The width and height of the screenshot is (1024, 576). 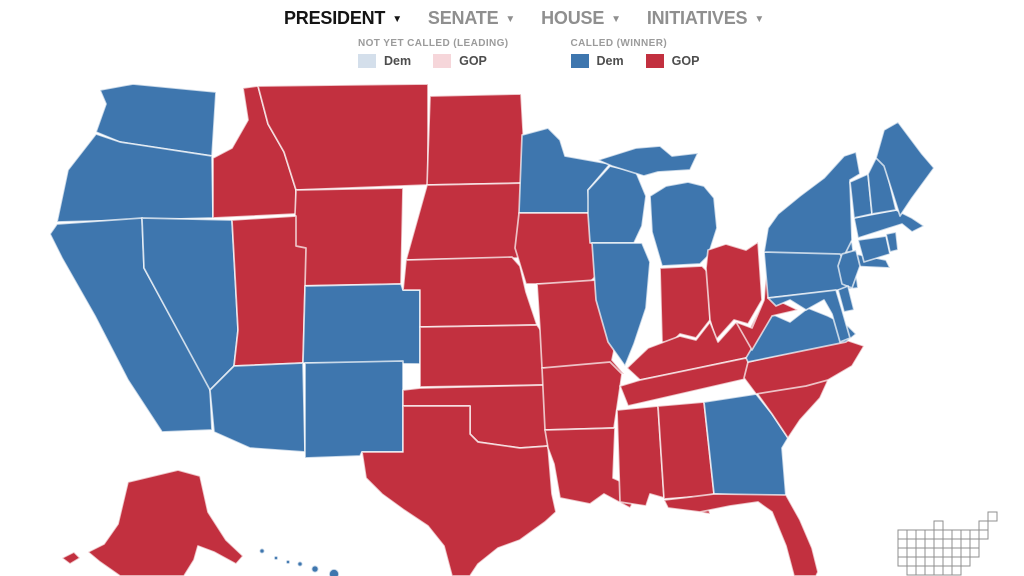 What do you see at coordinates (741, 534) in the screenshot?
I see `state-FL` at bounding box center [741, 534].